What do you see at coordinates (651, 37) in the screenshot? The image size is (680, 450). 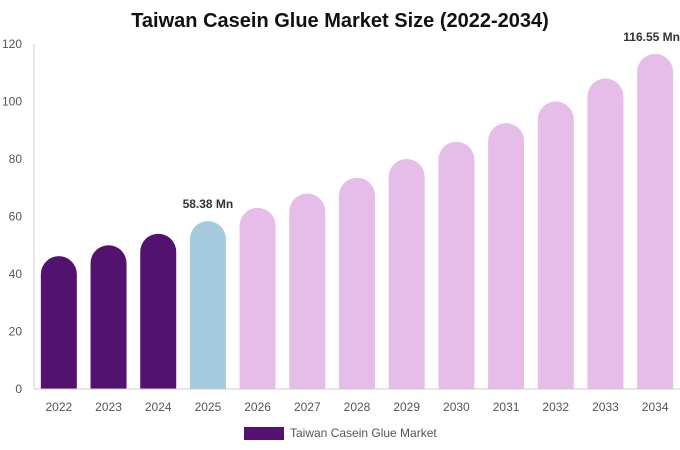 I see `data-label: 116.55 Mn` at bounding box center [651, 37].